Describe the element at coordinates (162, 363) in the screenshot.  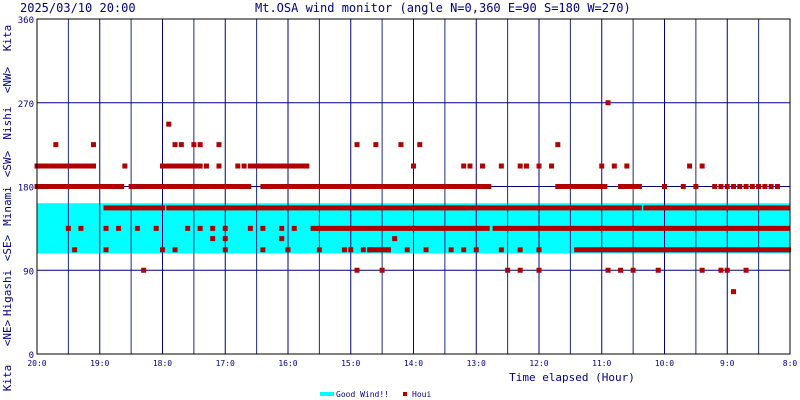
I see `x-tick-label: 18:0` at that location.